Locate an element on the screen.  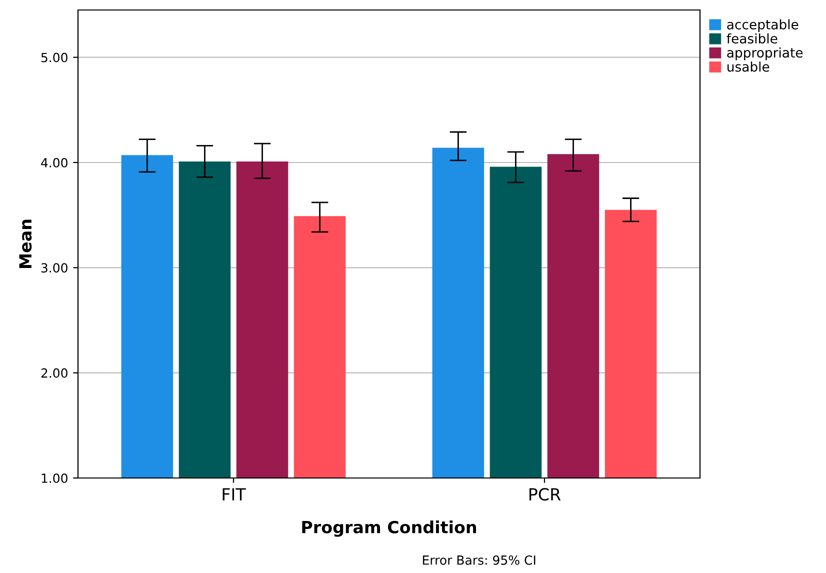
y-tick-label: 2.00 is located at coordinates (54, 373).